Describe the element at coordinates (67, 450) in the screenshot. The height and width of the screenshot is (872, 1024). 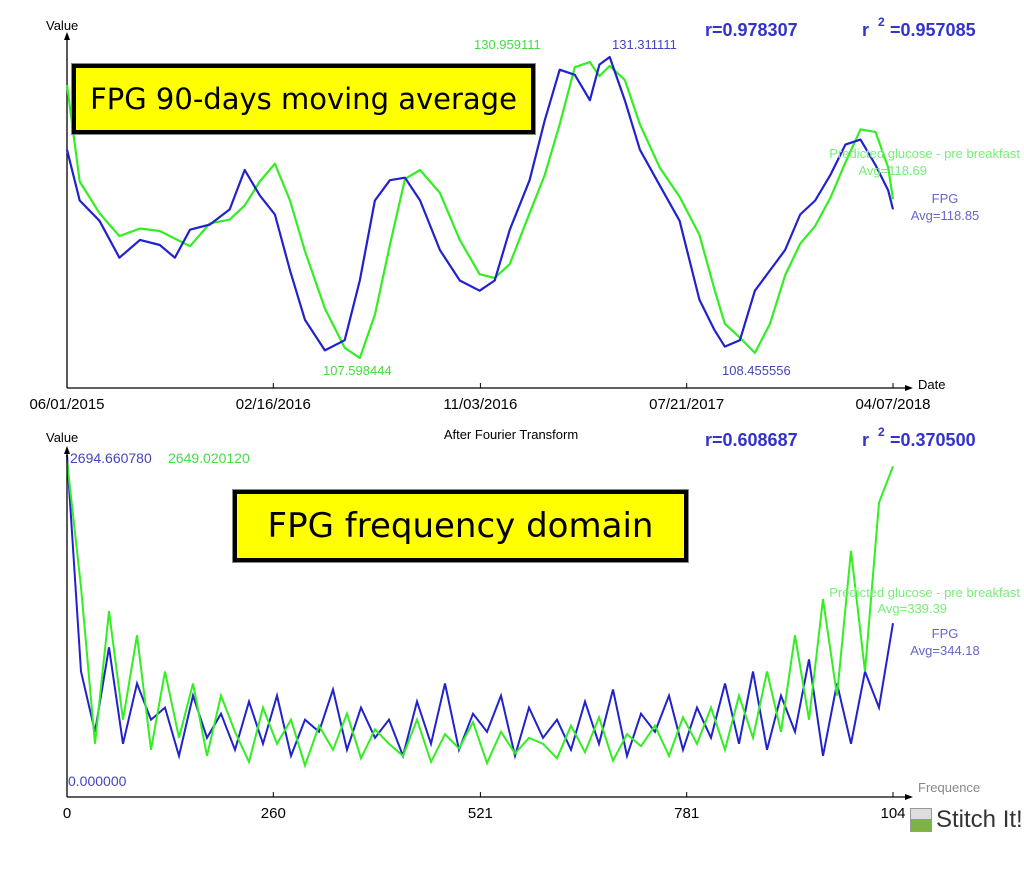
I see `bottom-y-arrow` at that location.